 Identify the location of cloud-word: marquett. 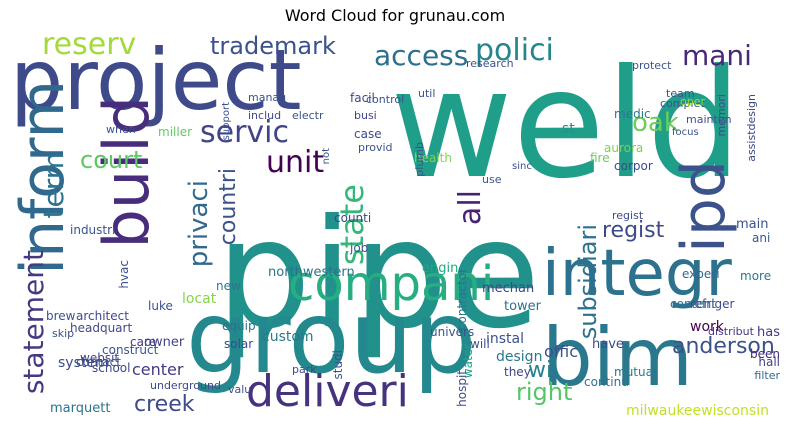
(80, 408).